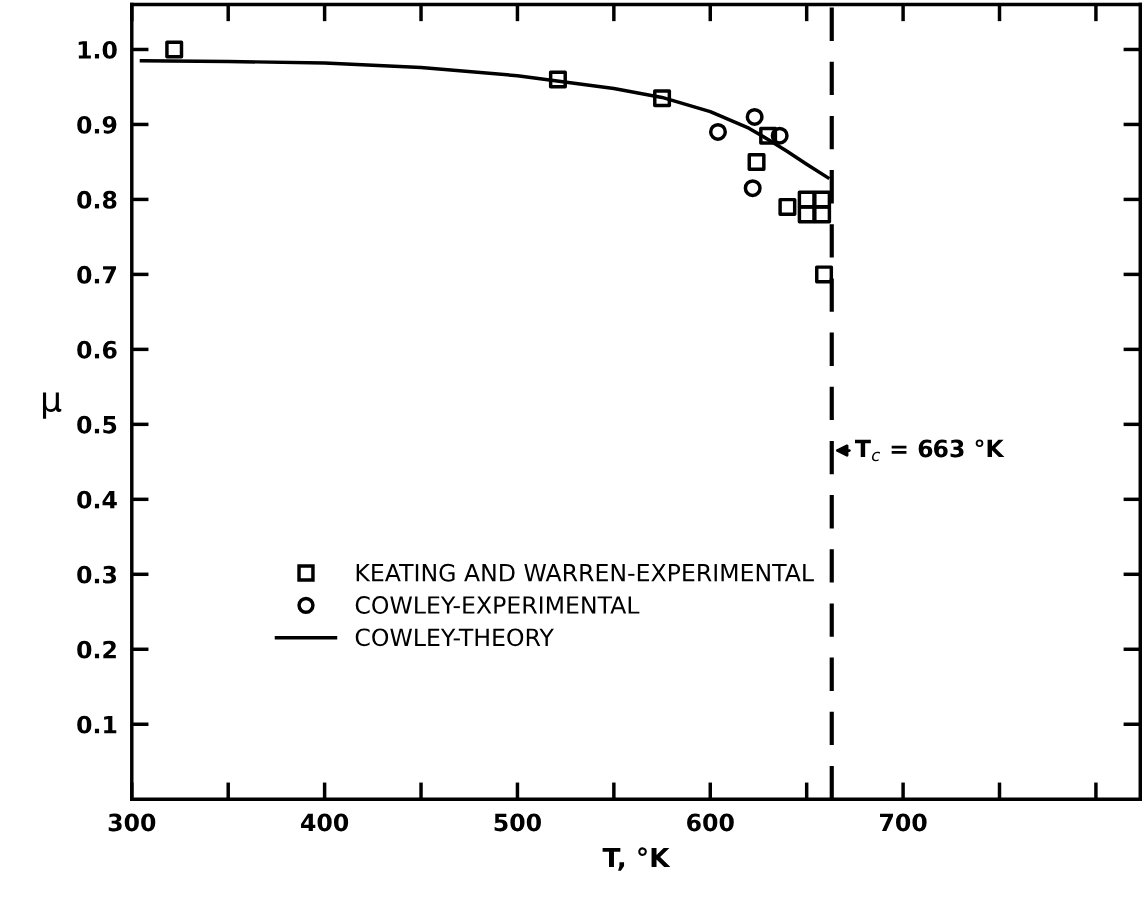  What do you see at coordinates (97, 199) in the screenshot?
I see `y-tick-label: 0.8` at bounding box center [97, 199].